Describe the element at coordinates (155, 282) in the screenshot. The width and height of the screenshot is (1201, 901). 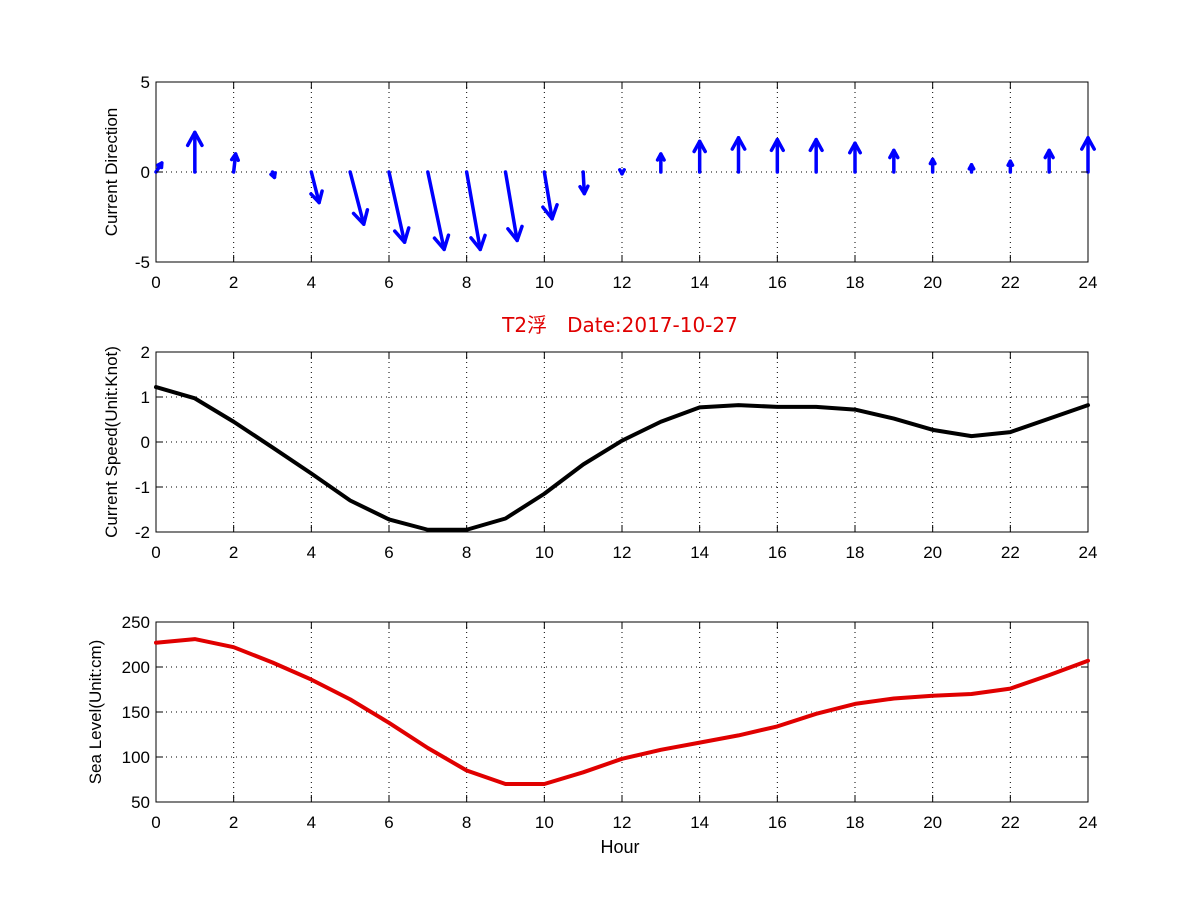
I see `current-direction-x-tick-label: 0` at that location.